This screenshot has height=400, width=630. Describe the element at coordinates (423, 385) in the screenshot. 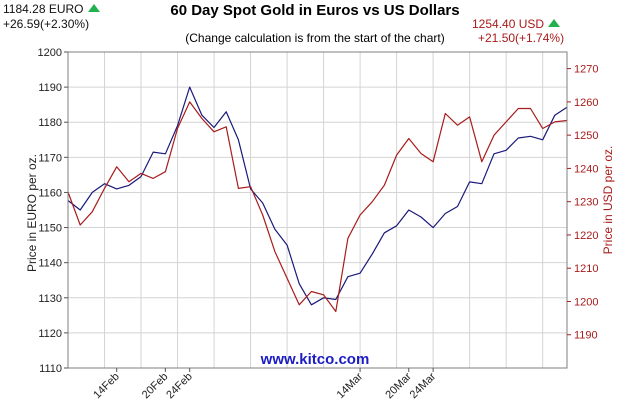

I see `x-tick-label: 24Mar` at that location.